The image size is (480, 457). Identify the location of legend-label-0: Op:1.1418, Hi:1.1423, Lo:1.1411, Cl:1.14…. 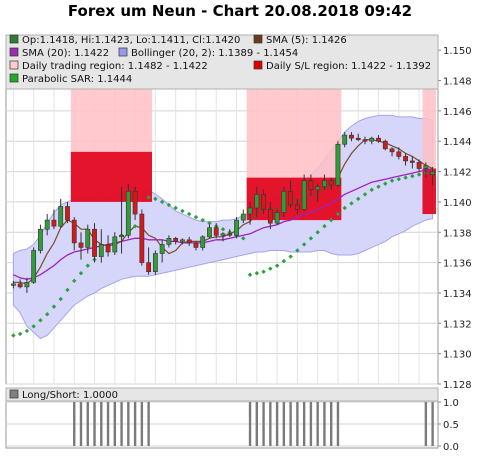
(131, 40).